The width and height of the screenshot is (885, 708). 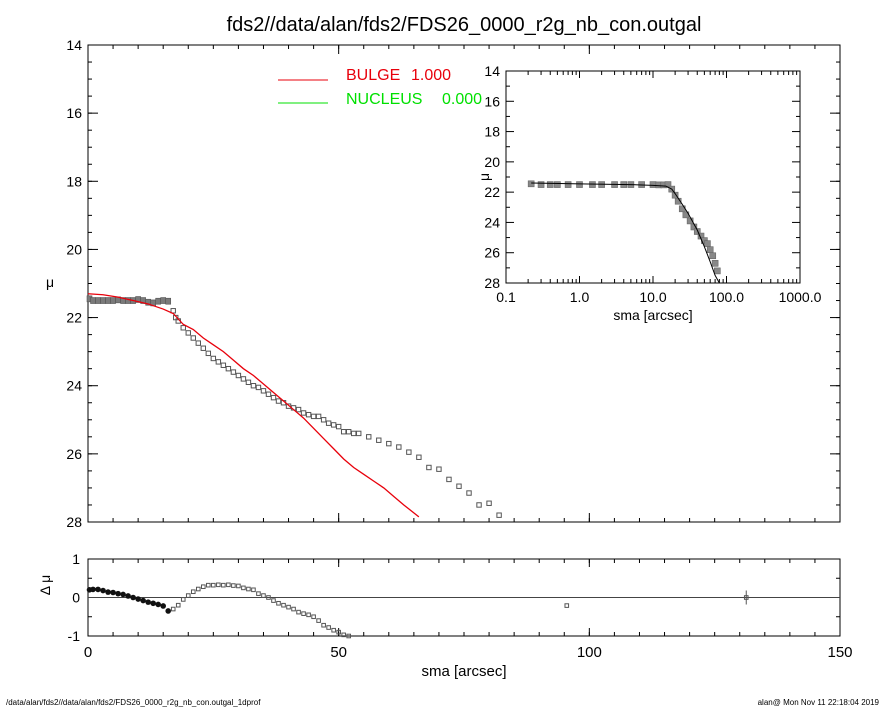 What do you see at coordinates (74, 386) in the screenshot?
I see `y-tick-label: 24` at bounding box center [74, 386].